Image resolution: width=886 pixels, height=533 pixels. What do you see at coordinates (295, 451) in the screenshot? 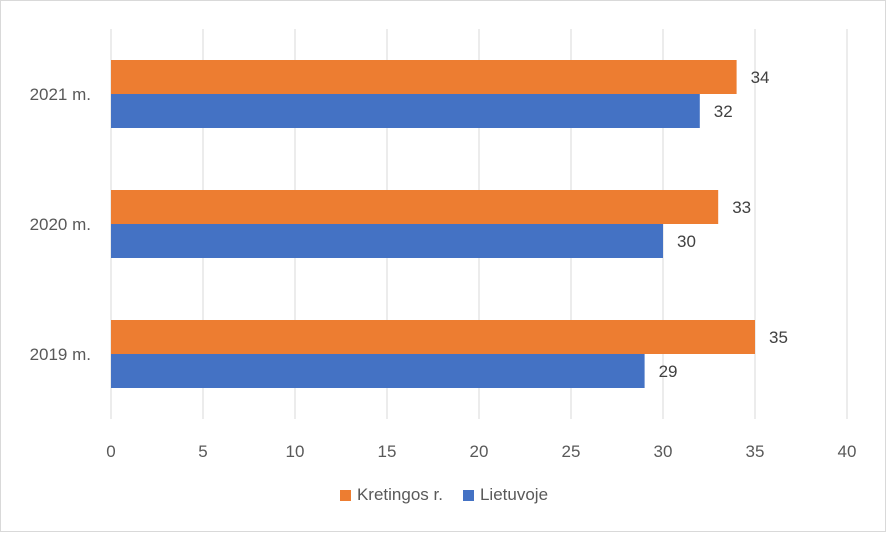
I see `x-tick-label: 10` at bounding box center [295, 451].